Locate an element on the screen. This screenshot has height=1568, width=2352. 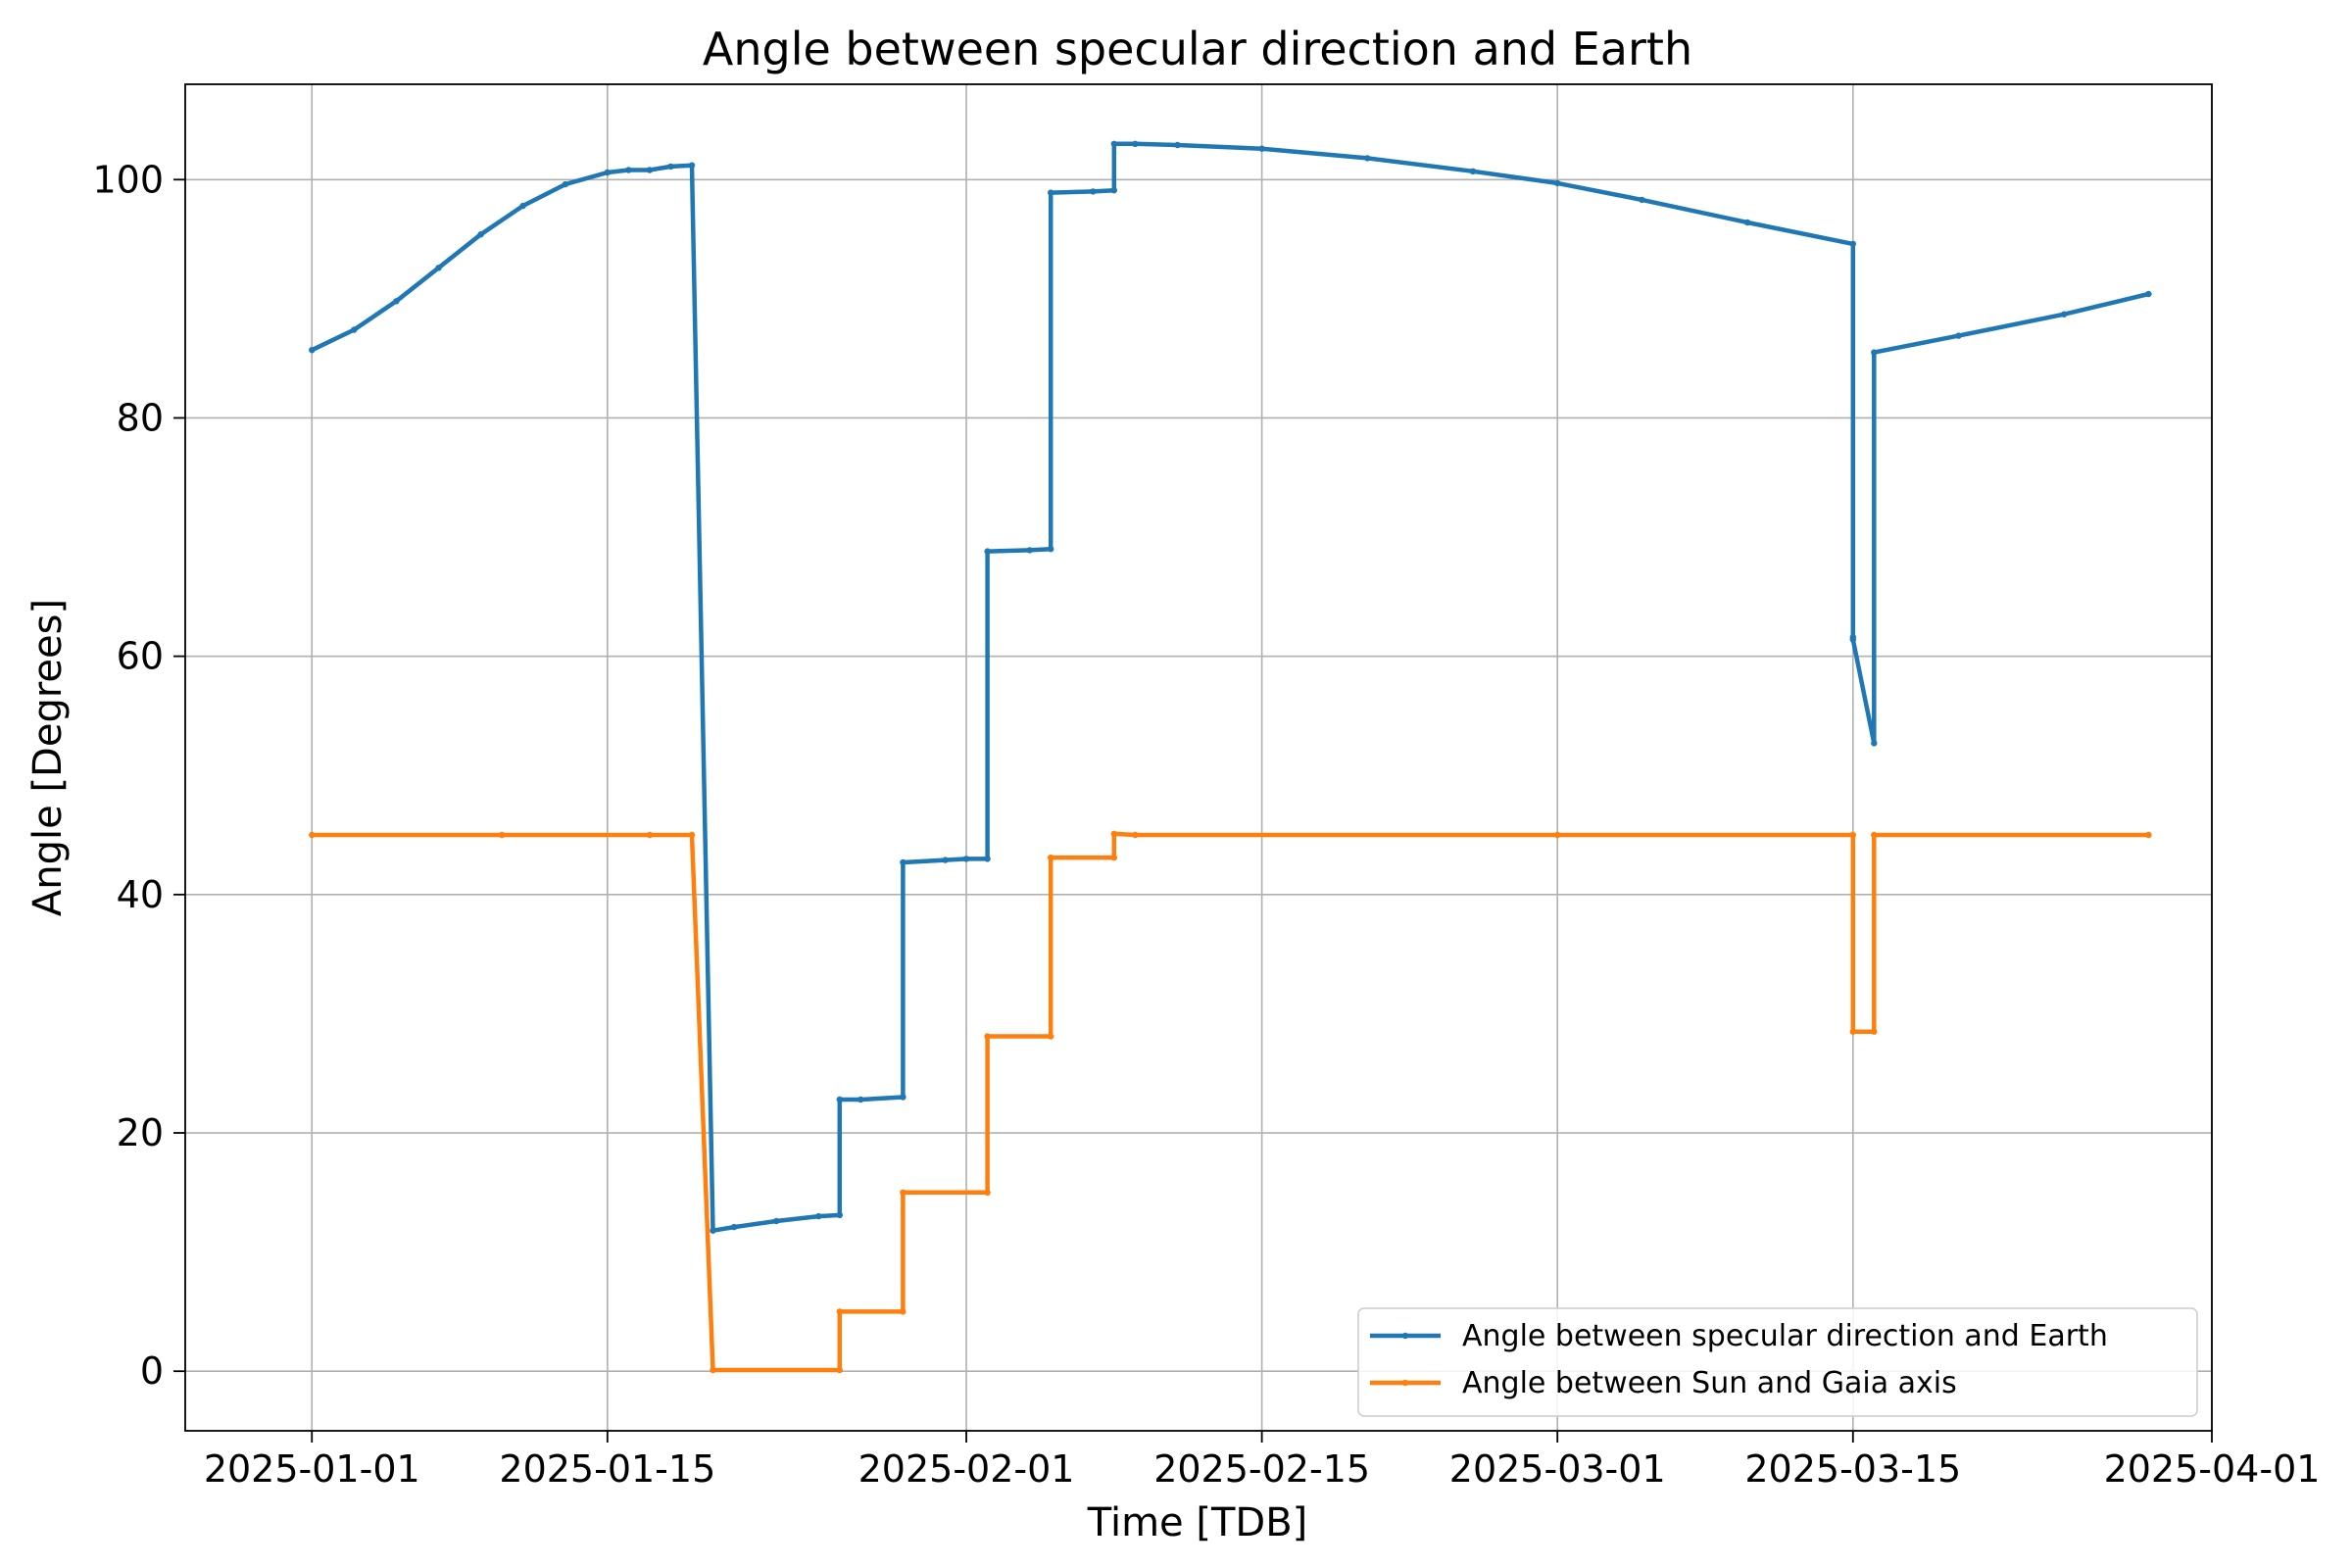
y-axis: 0 20 40 60 80 100 is located at coordinates (138, 775).